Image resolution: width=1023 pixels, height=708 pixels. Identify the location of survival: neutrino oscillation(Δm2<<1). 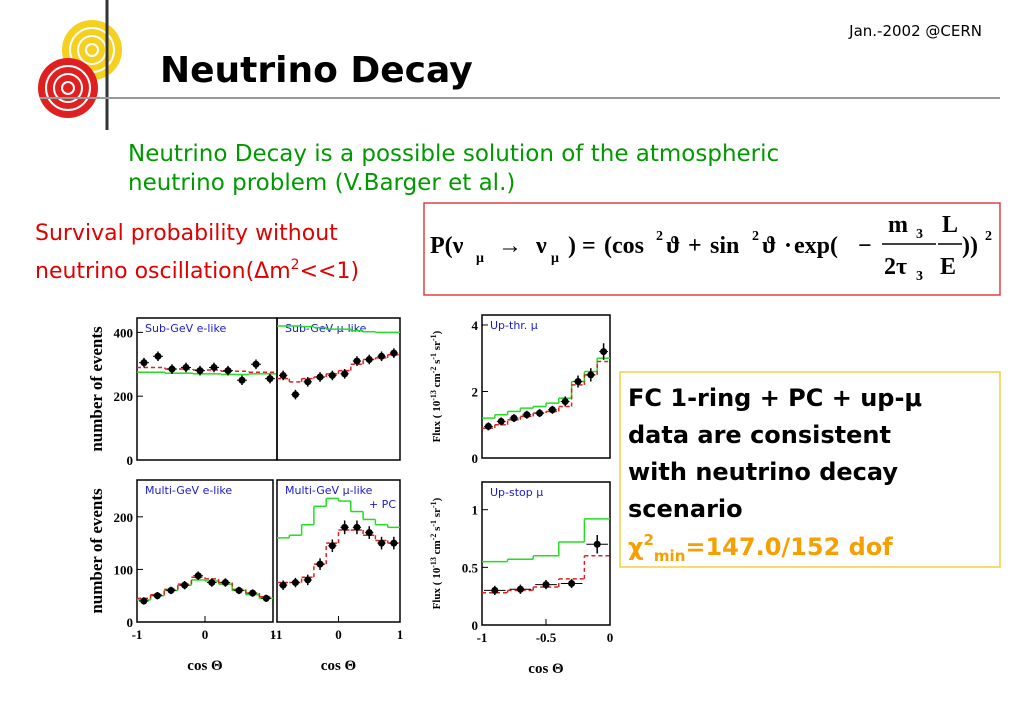
(197, 270).